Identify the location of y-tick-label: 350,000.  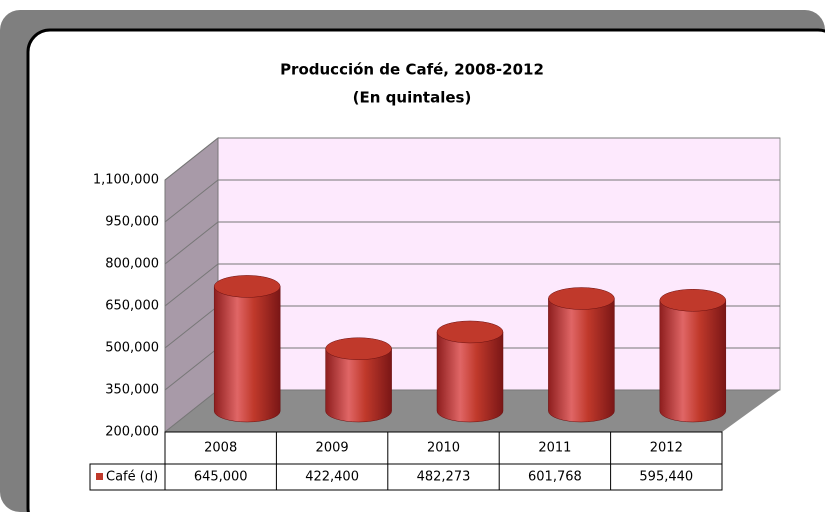
(132, 390).